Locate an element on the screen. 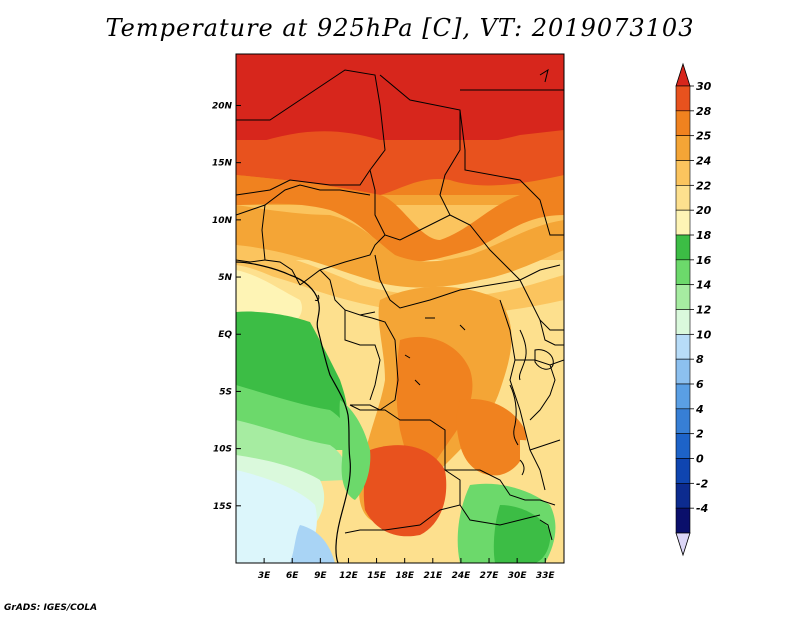 This screenshot has height=618, width=800. band-20-se is located at coordinates (542, 470).